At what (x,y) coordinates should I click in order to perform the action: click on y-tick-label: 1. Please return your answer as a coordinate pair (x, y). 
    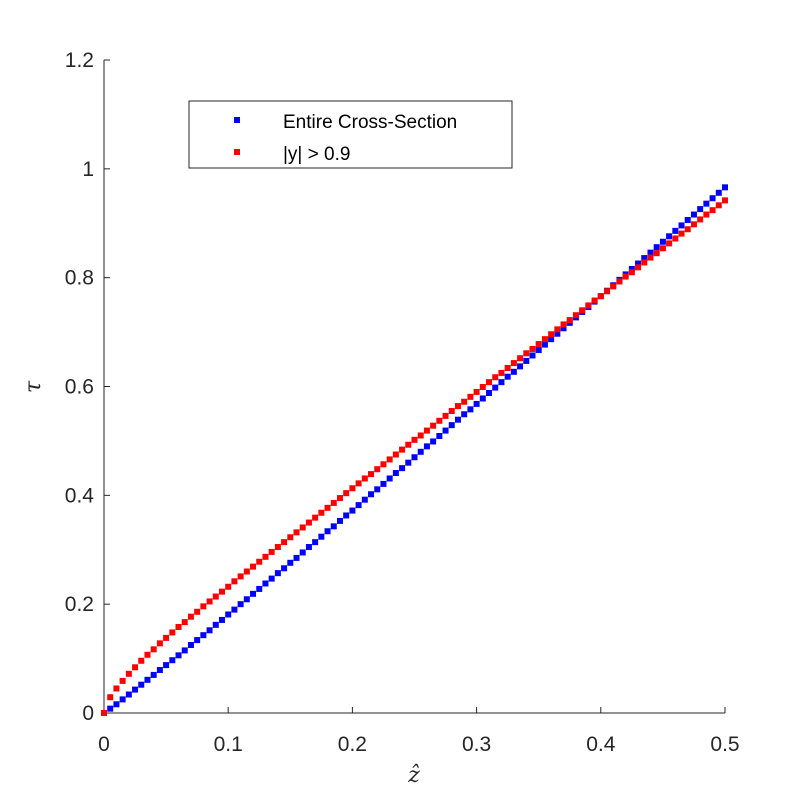
    Looking at the image, I should click on (88, 169).